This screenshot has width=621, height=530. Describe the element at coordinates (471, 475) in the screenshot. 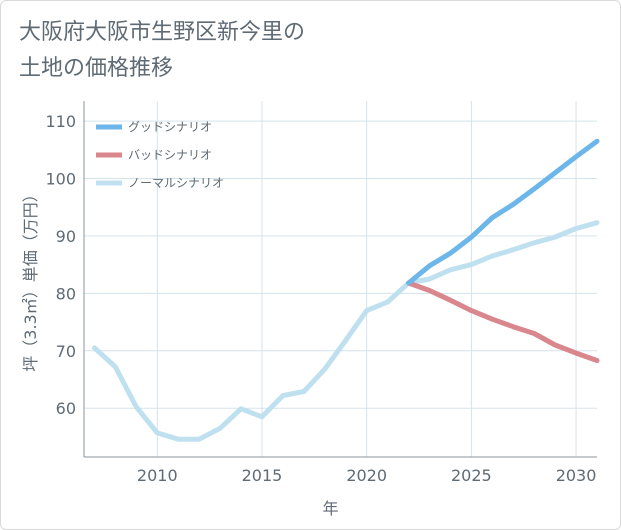

I see `x-tick-label: 2025` at that location.